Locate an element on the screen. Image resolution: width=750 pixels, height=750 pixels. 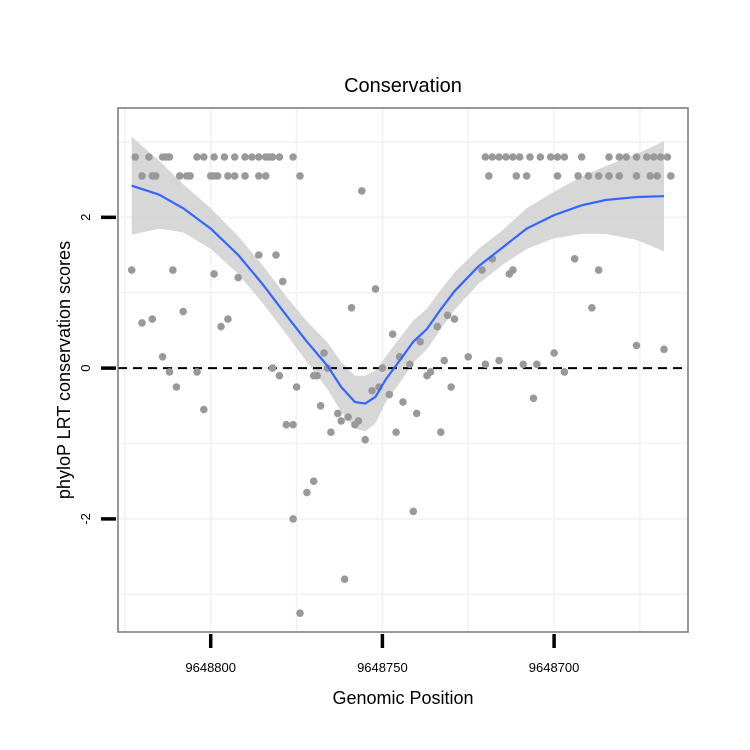
x-tick-label: 9648750 is located at coordinates (382, 667).